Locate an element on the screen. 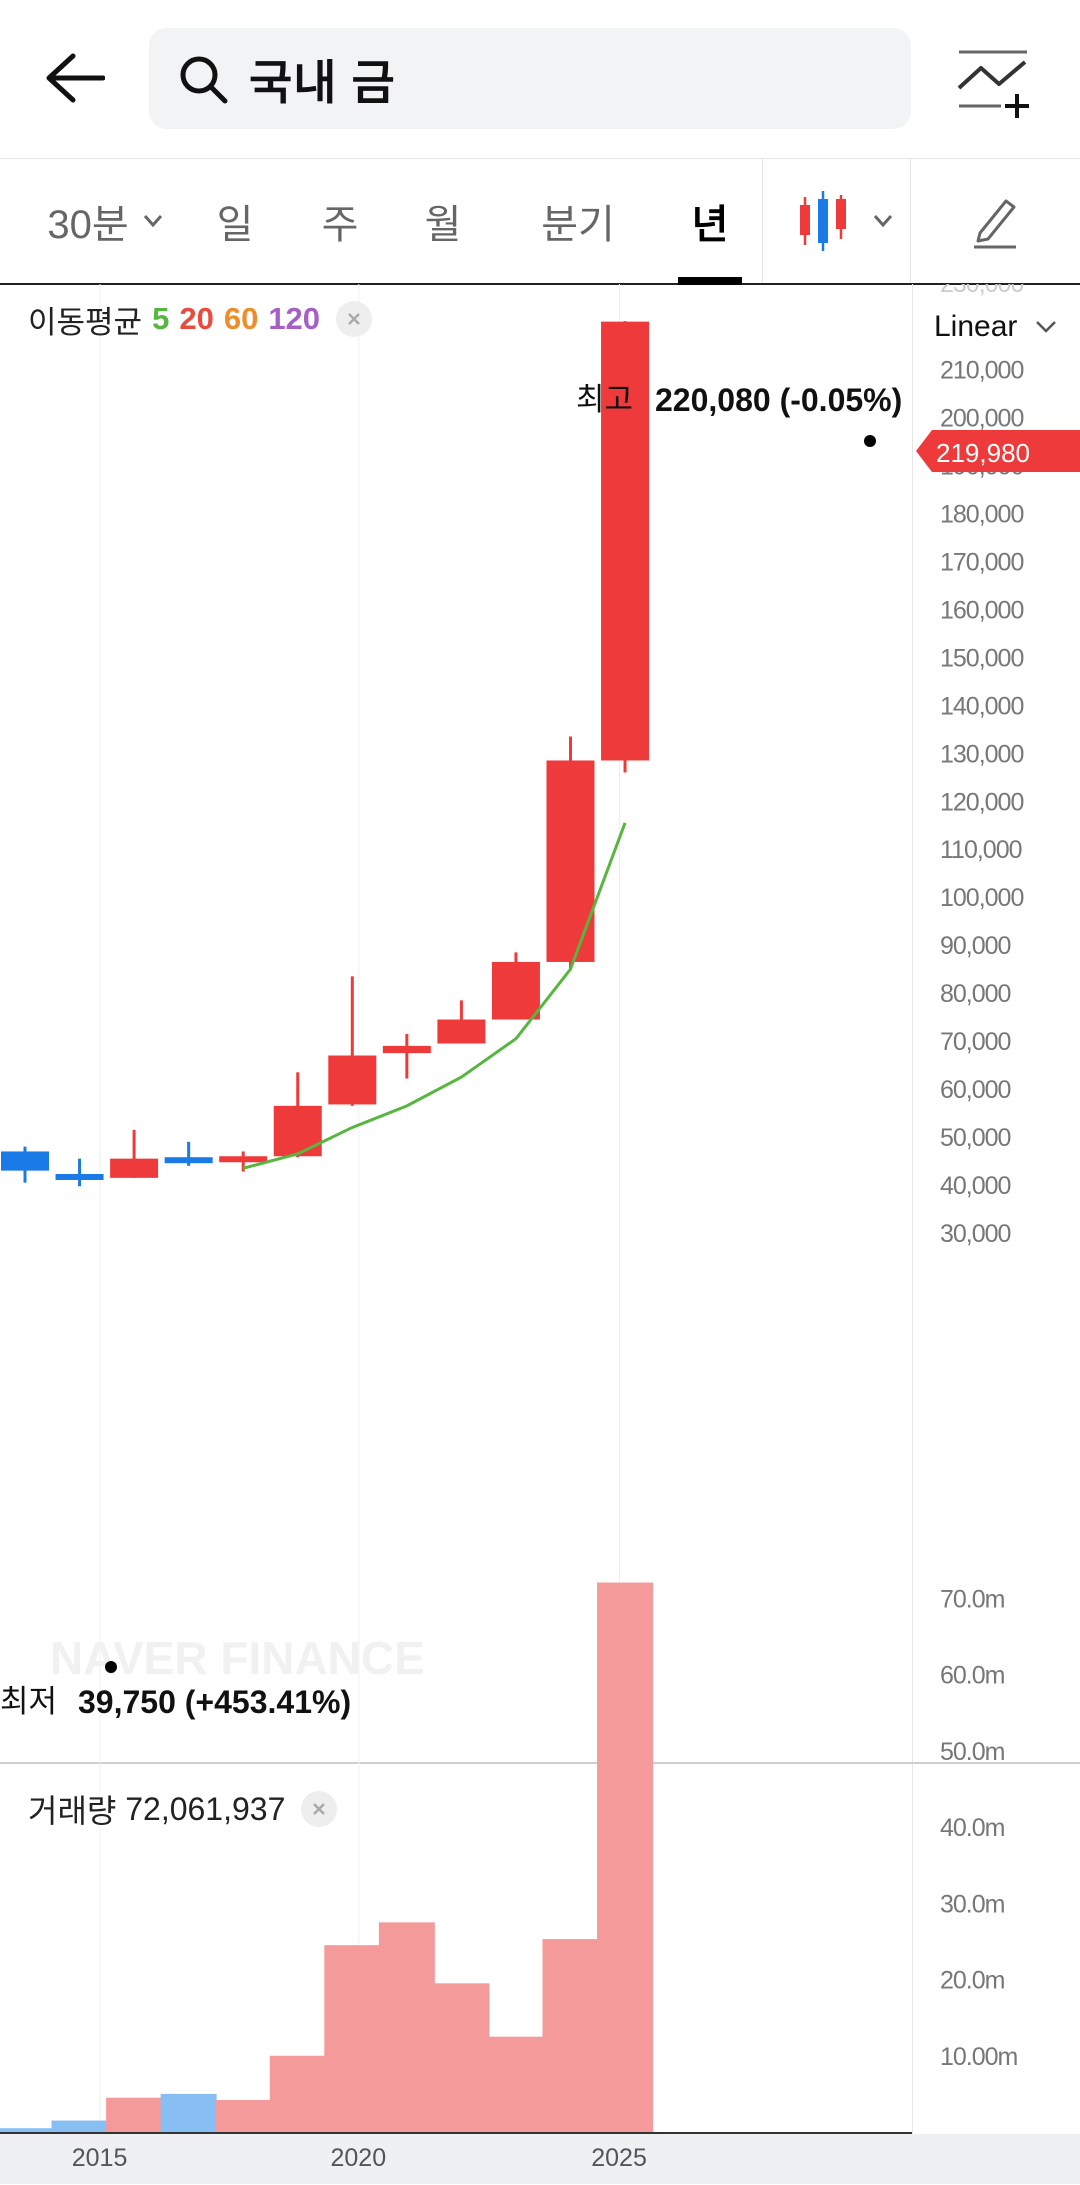 Image resolution: width=1080 pixels, height=2185 pixels. ma-legend-label: 이동평균 is located at coordinates (85, 322).